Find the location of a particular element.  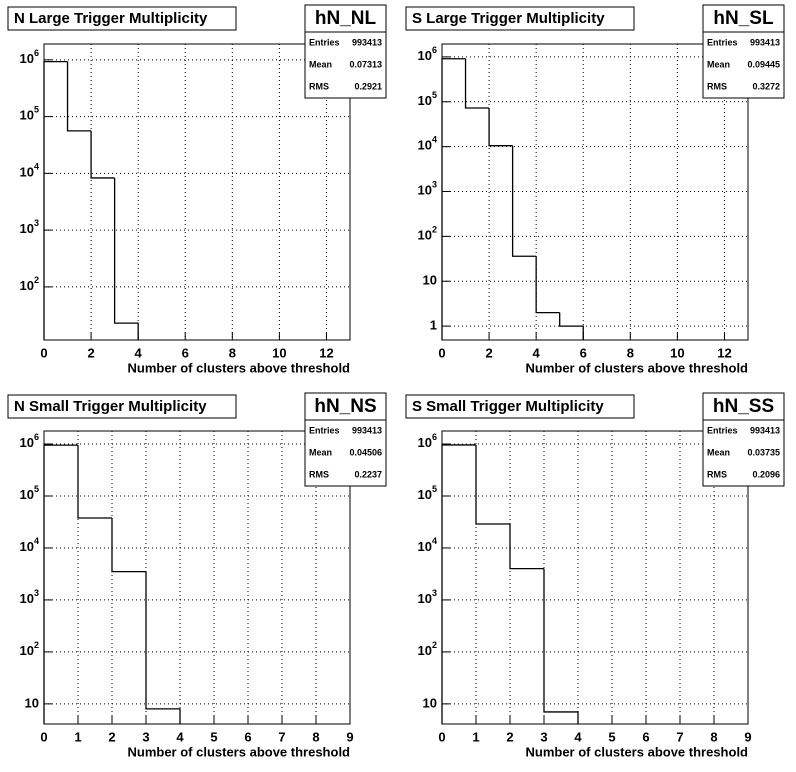

x-tick-label: 8 is located at coordinates (232, 352).